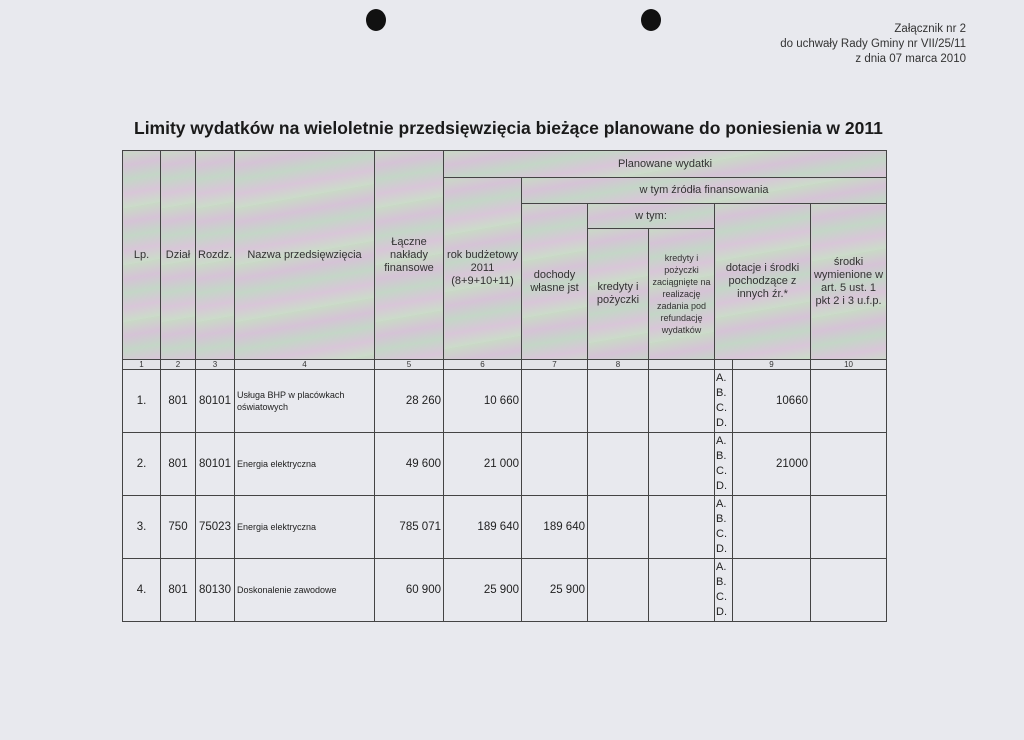  Describe the element at coordinates (554, 364) in the screenshot. I see `column-number: 7` at that location.